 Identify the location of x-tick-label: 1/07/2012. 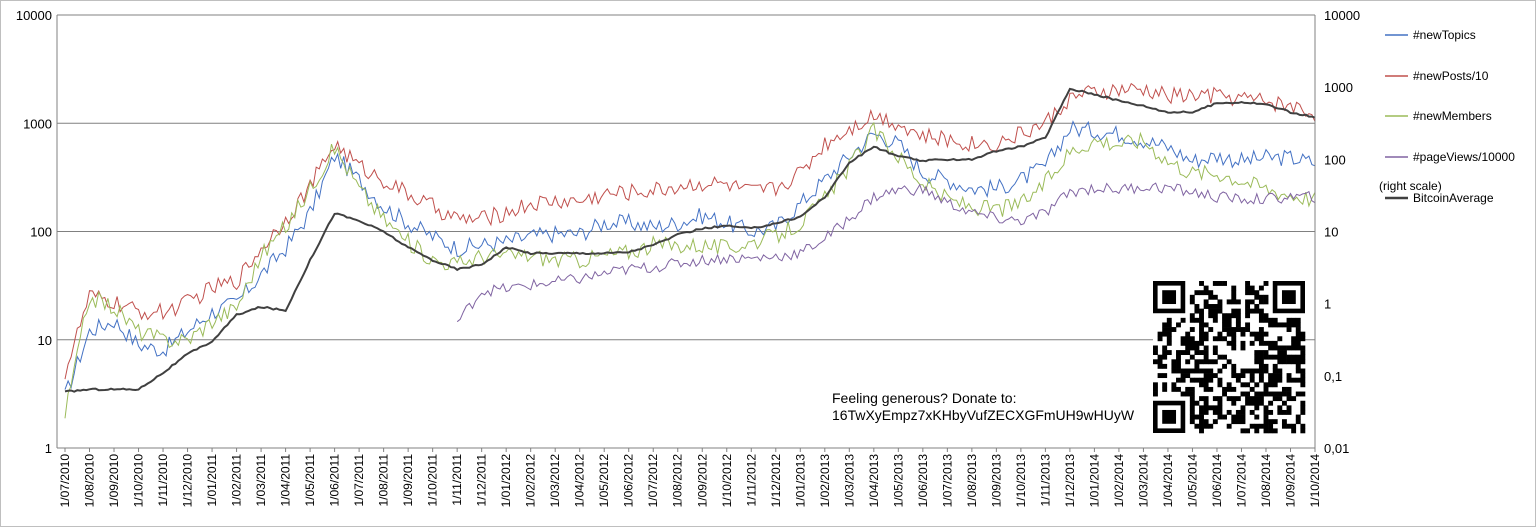
(653, 481).